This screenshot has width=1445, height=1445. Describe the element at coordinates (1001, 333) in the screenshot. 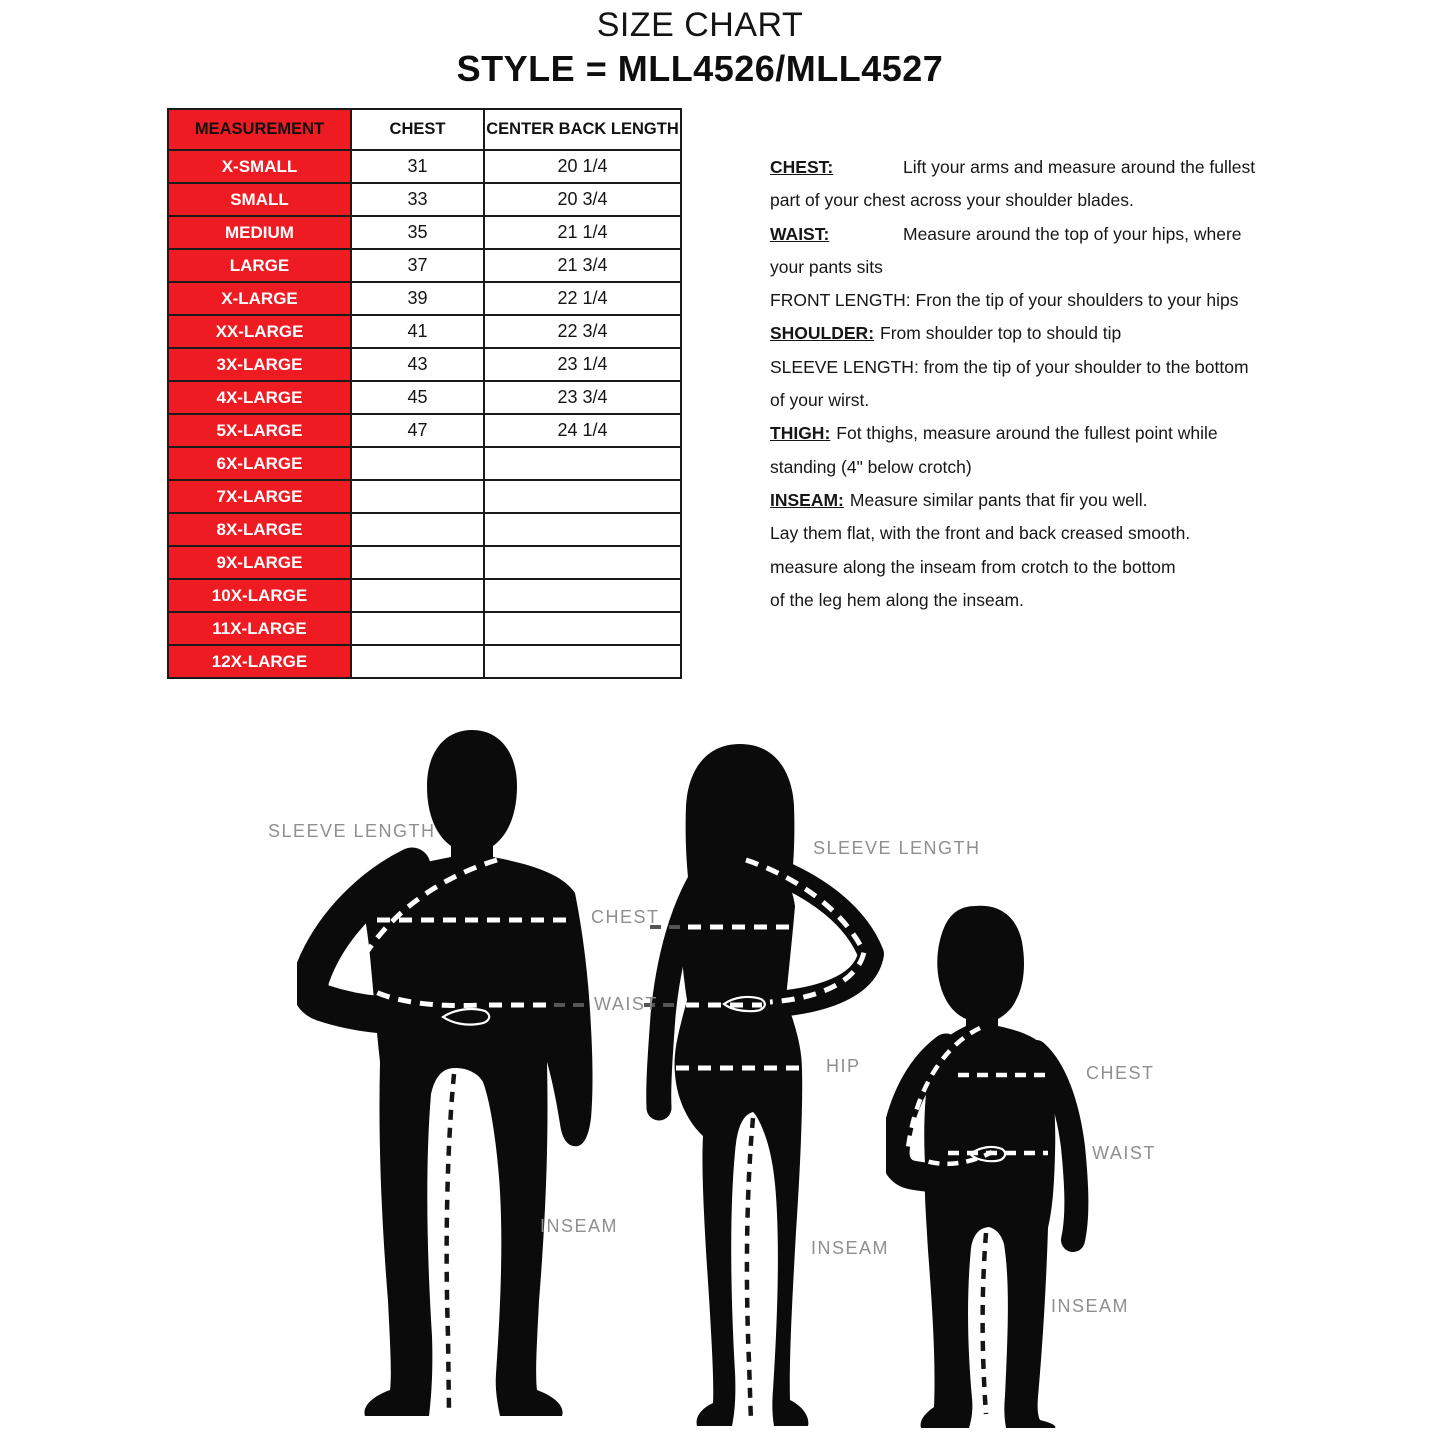

I see `instruction-text: From shoulder top to should tip` at that location.